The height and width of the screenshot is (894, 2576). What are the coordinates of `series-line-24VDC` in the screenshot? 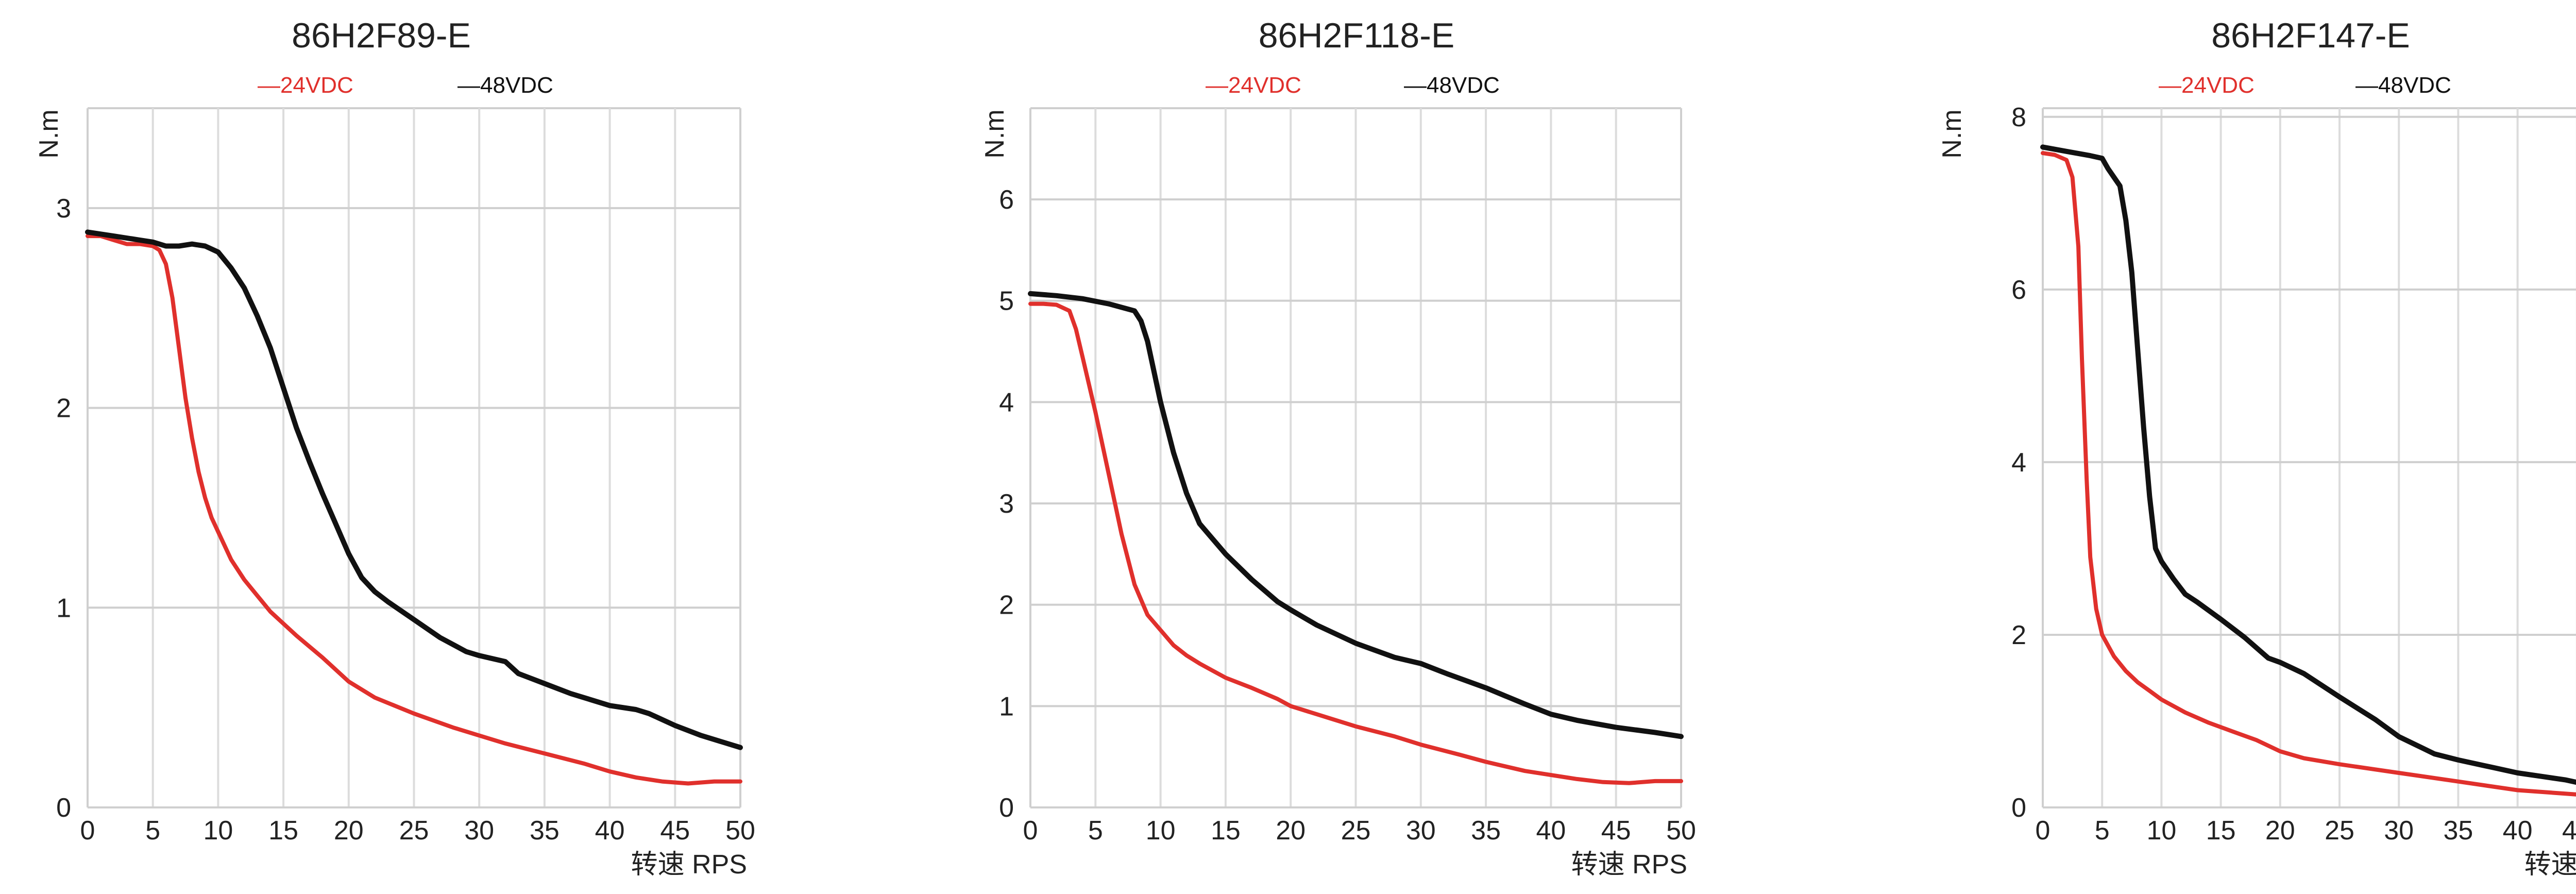 It's located at (1356, 543).